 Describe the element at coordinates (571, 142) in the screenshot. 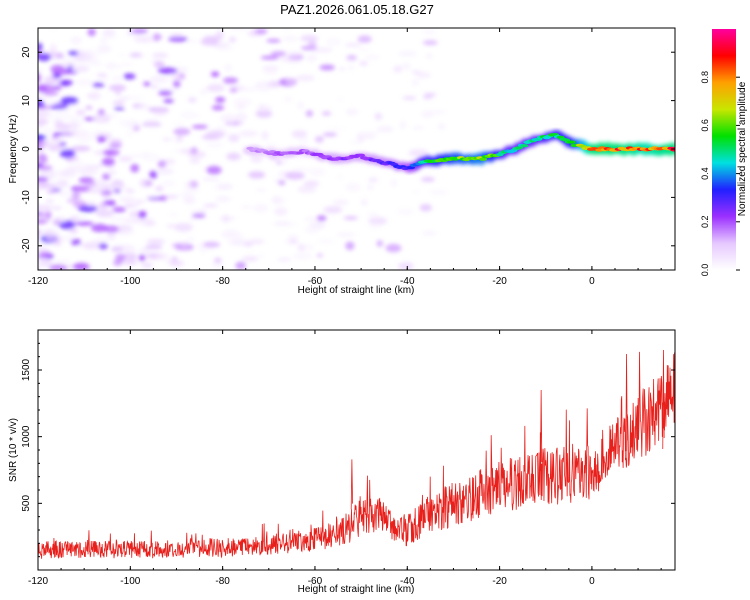

I see `ridge-point` at that location.